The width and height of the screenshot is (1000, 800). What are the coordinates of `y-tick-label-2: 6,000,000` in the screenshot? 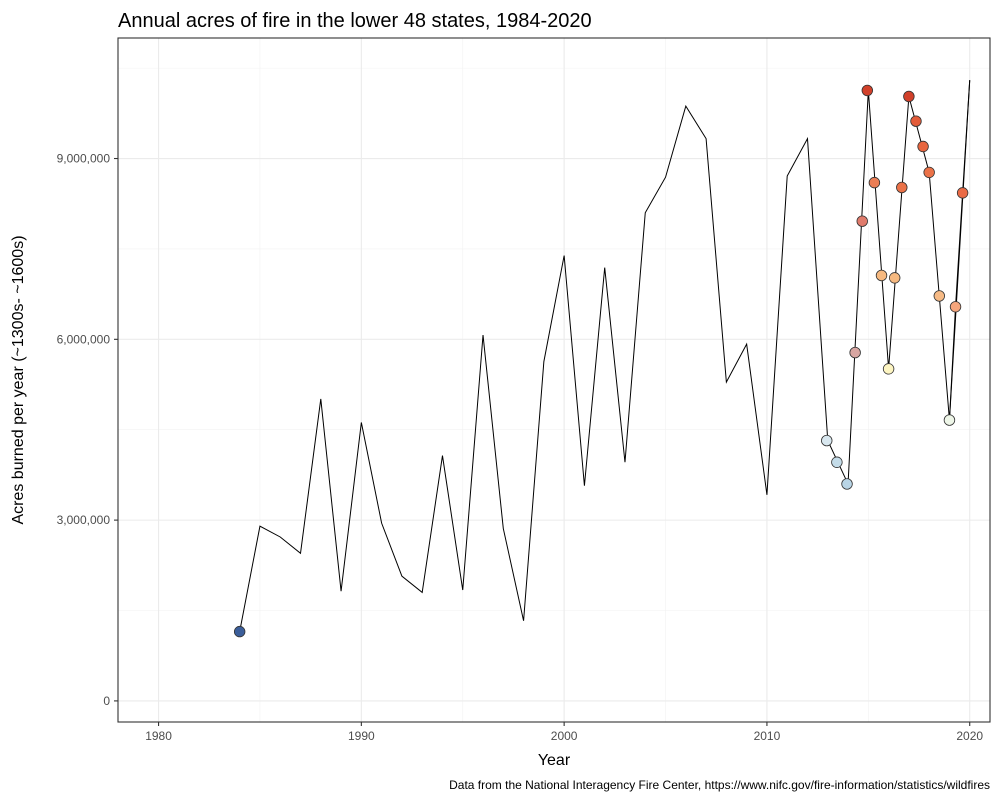 It's located at (84, 339).